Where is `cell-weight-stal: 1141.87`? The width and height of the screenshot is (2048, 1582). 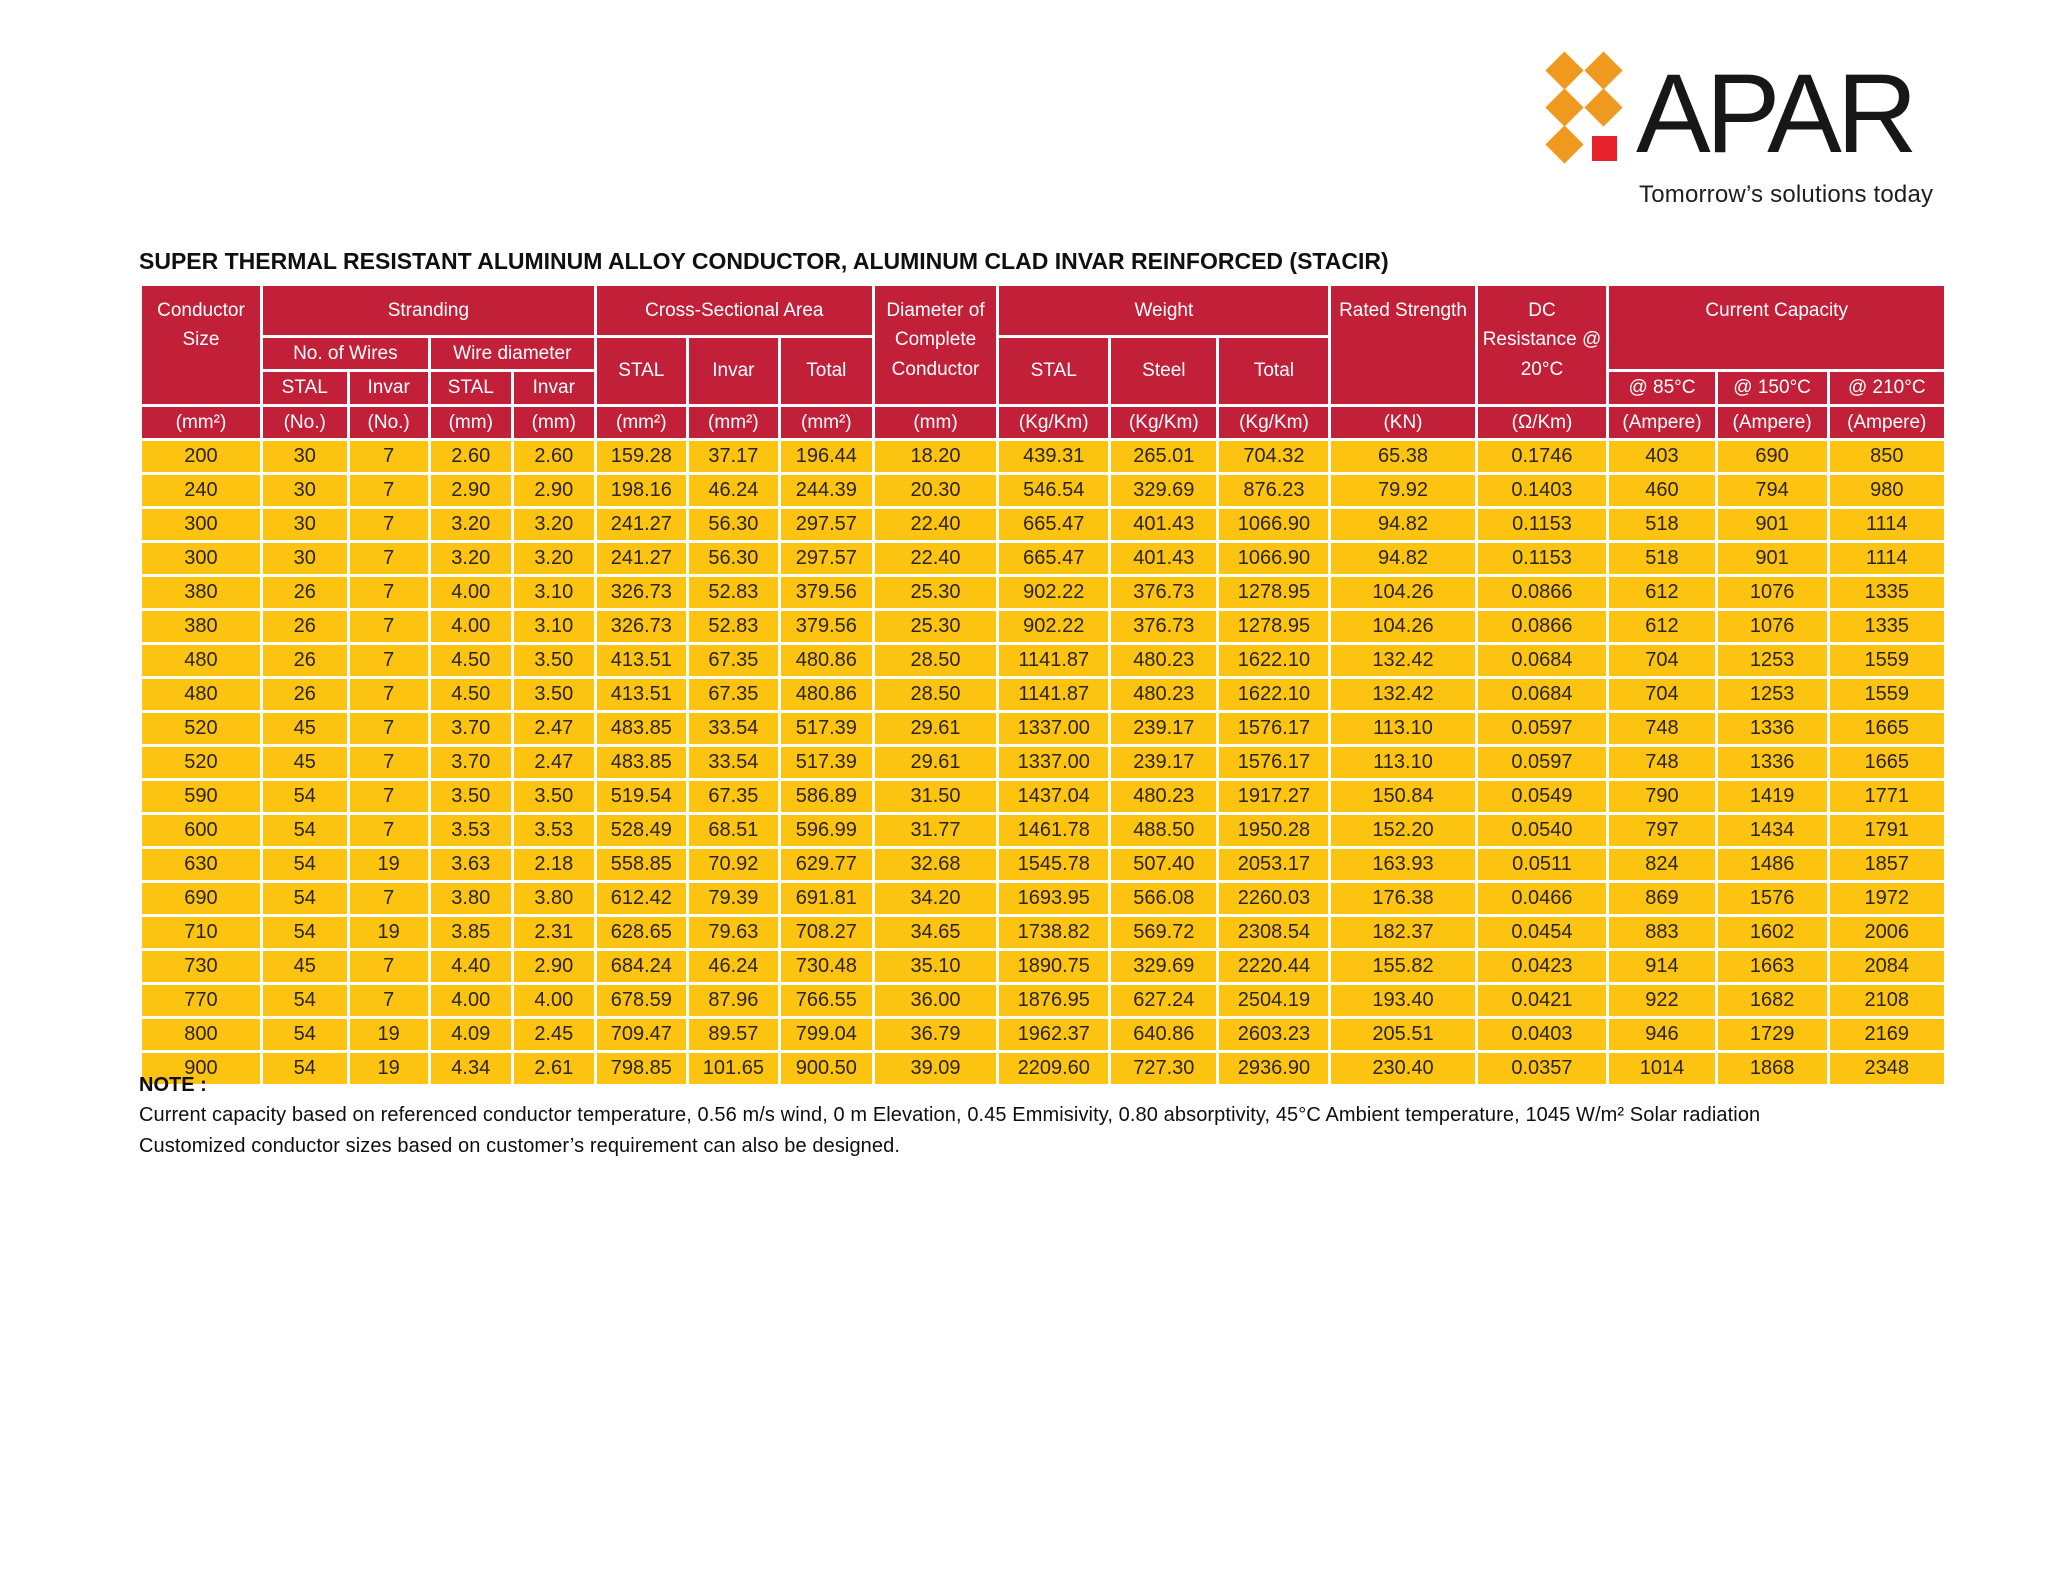
cell-weight-stal: 1141.87 is located at coordinates (1054, 694).